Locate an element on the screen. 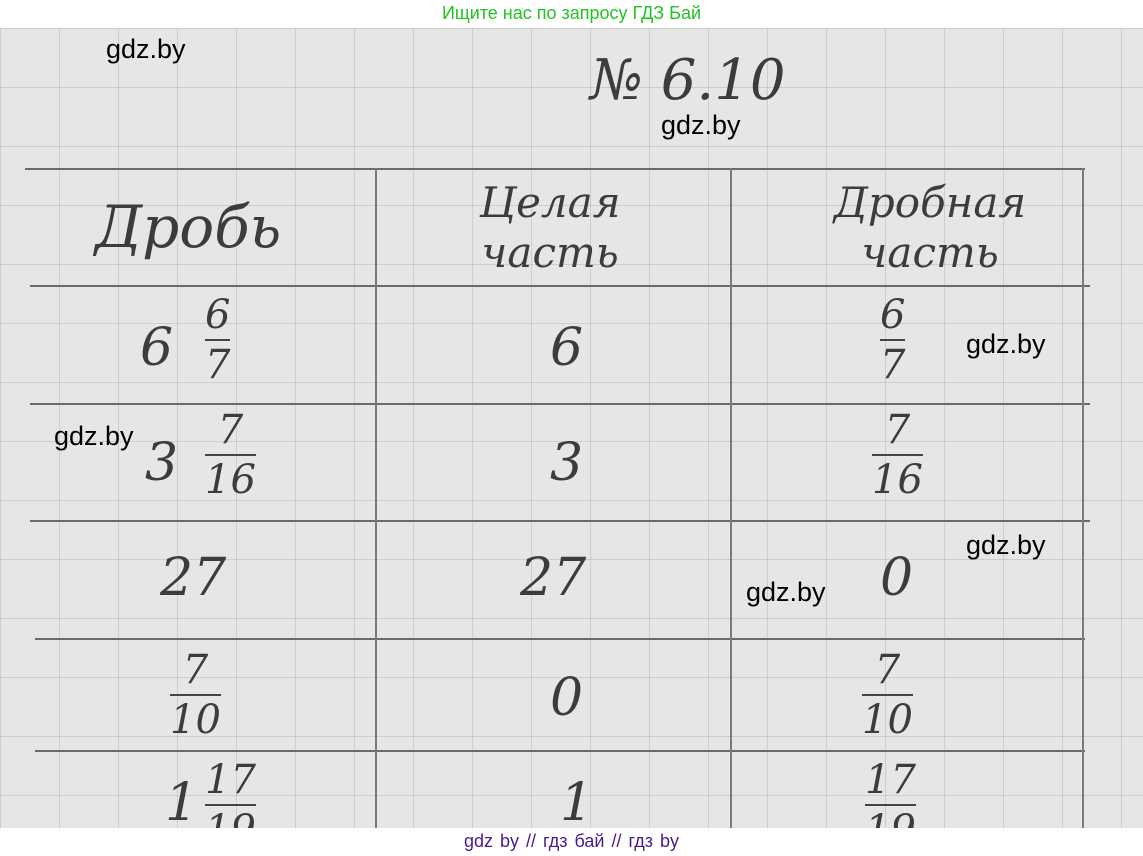 The height and width of the screenshot is (856, 1143). integer-part: 1 is located at coordinates (577, 800).